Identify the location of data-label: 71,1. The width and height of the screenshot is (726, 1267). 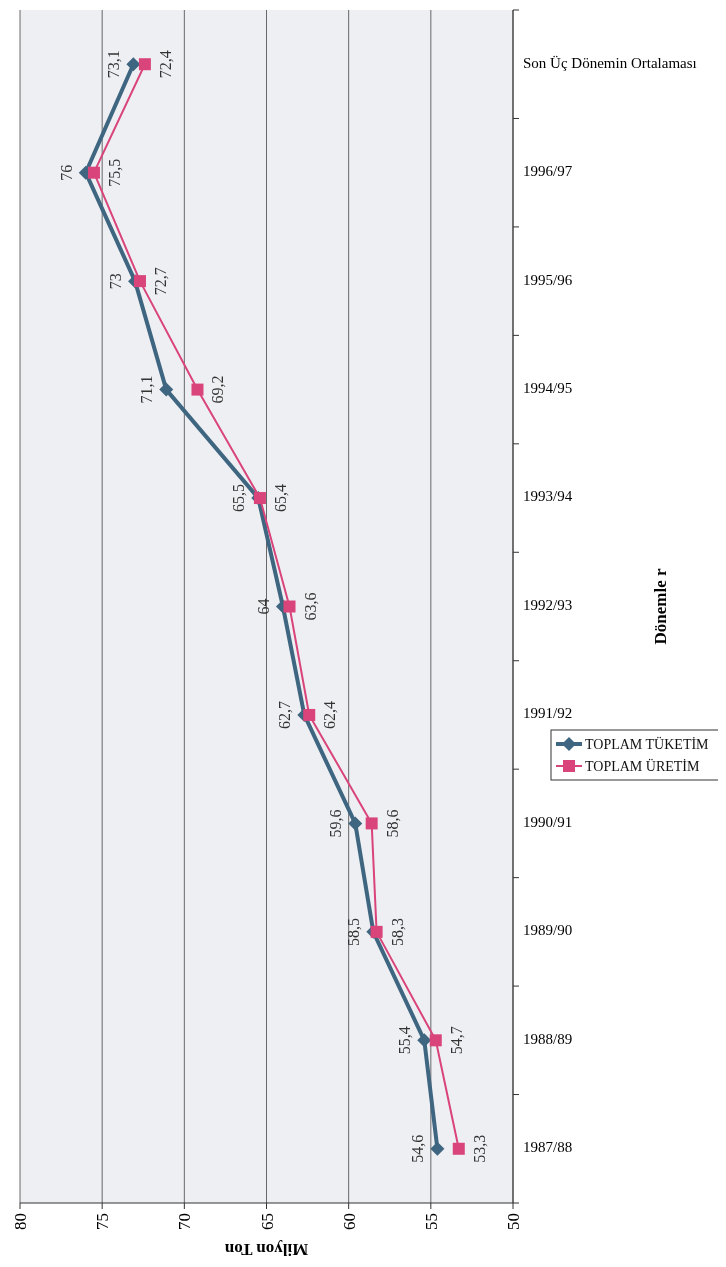
(147, 389).